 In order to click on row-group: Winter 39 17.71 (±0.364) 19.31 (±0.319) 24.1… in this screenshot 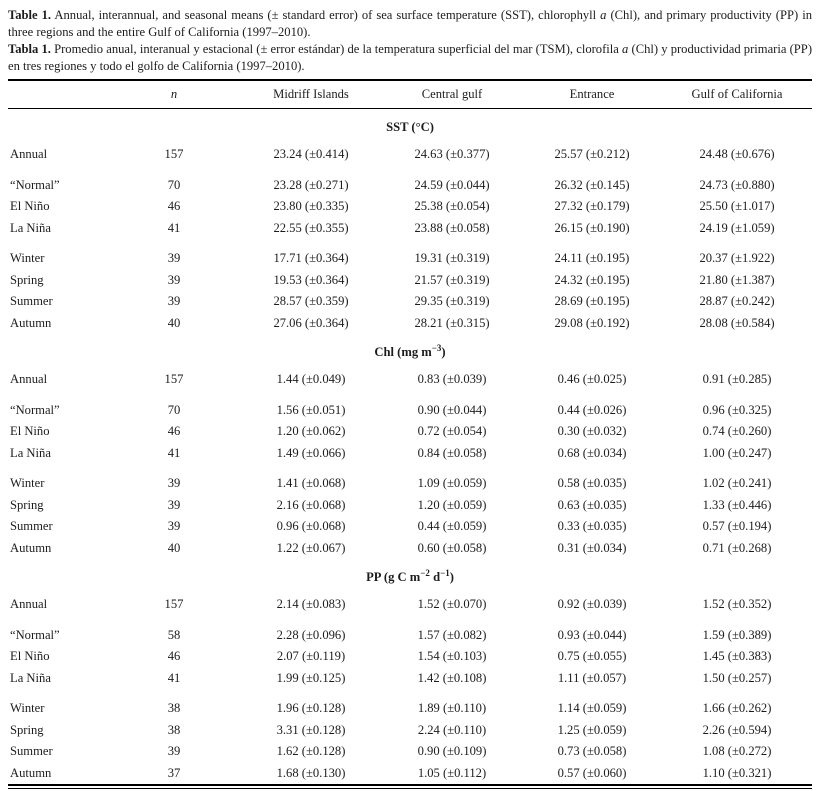, I will do `click(410, 291)`.